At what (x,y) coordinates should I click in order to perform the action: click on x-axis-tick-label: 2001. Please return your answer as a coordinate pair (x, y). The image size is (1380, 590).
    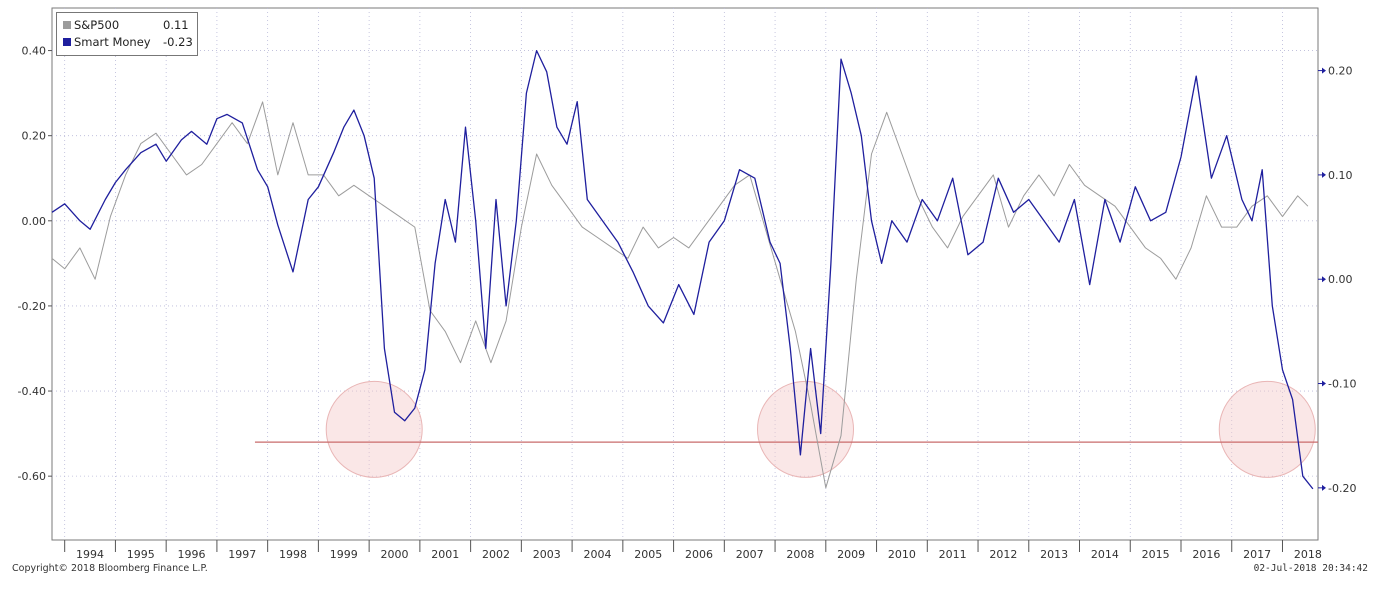
    Looking at the image, I should click on (445, 554).